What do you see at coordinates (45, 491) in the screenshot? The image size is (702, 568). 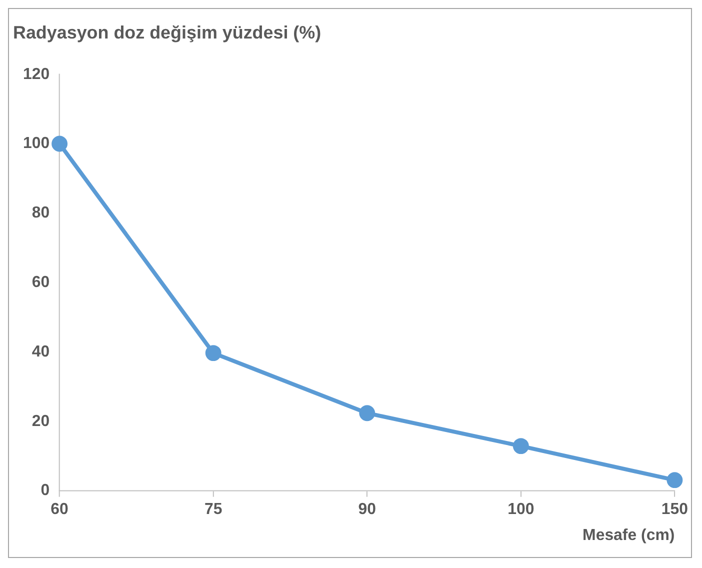 I see `y-tick-label: 0` at bounding box center [45, 491].